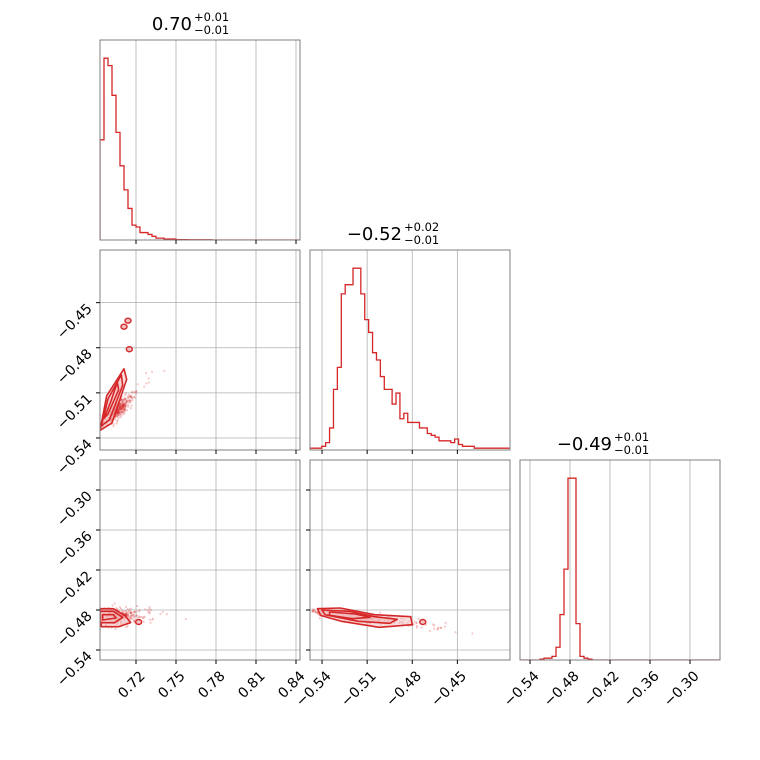 The height and width of the screenshot is (760, 760). Describe the element at coordinates (251, 684) in the screenshot. I see `x-tick-label-0-3: 0.81` at that location.